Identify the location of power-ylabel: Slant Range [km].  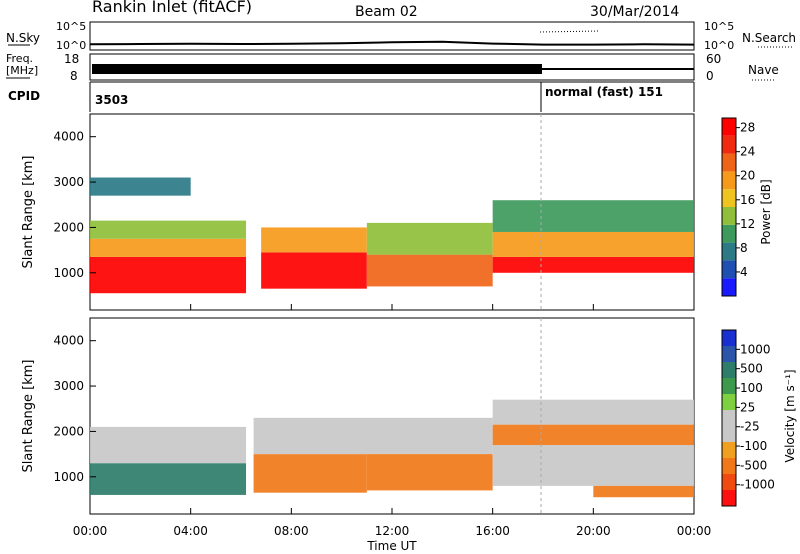
(28, 212).